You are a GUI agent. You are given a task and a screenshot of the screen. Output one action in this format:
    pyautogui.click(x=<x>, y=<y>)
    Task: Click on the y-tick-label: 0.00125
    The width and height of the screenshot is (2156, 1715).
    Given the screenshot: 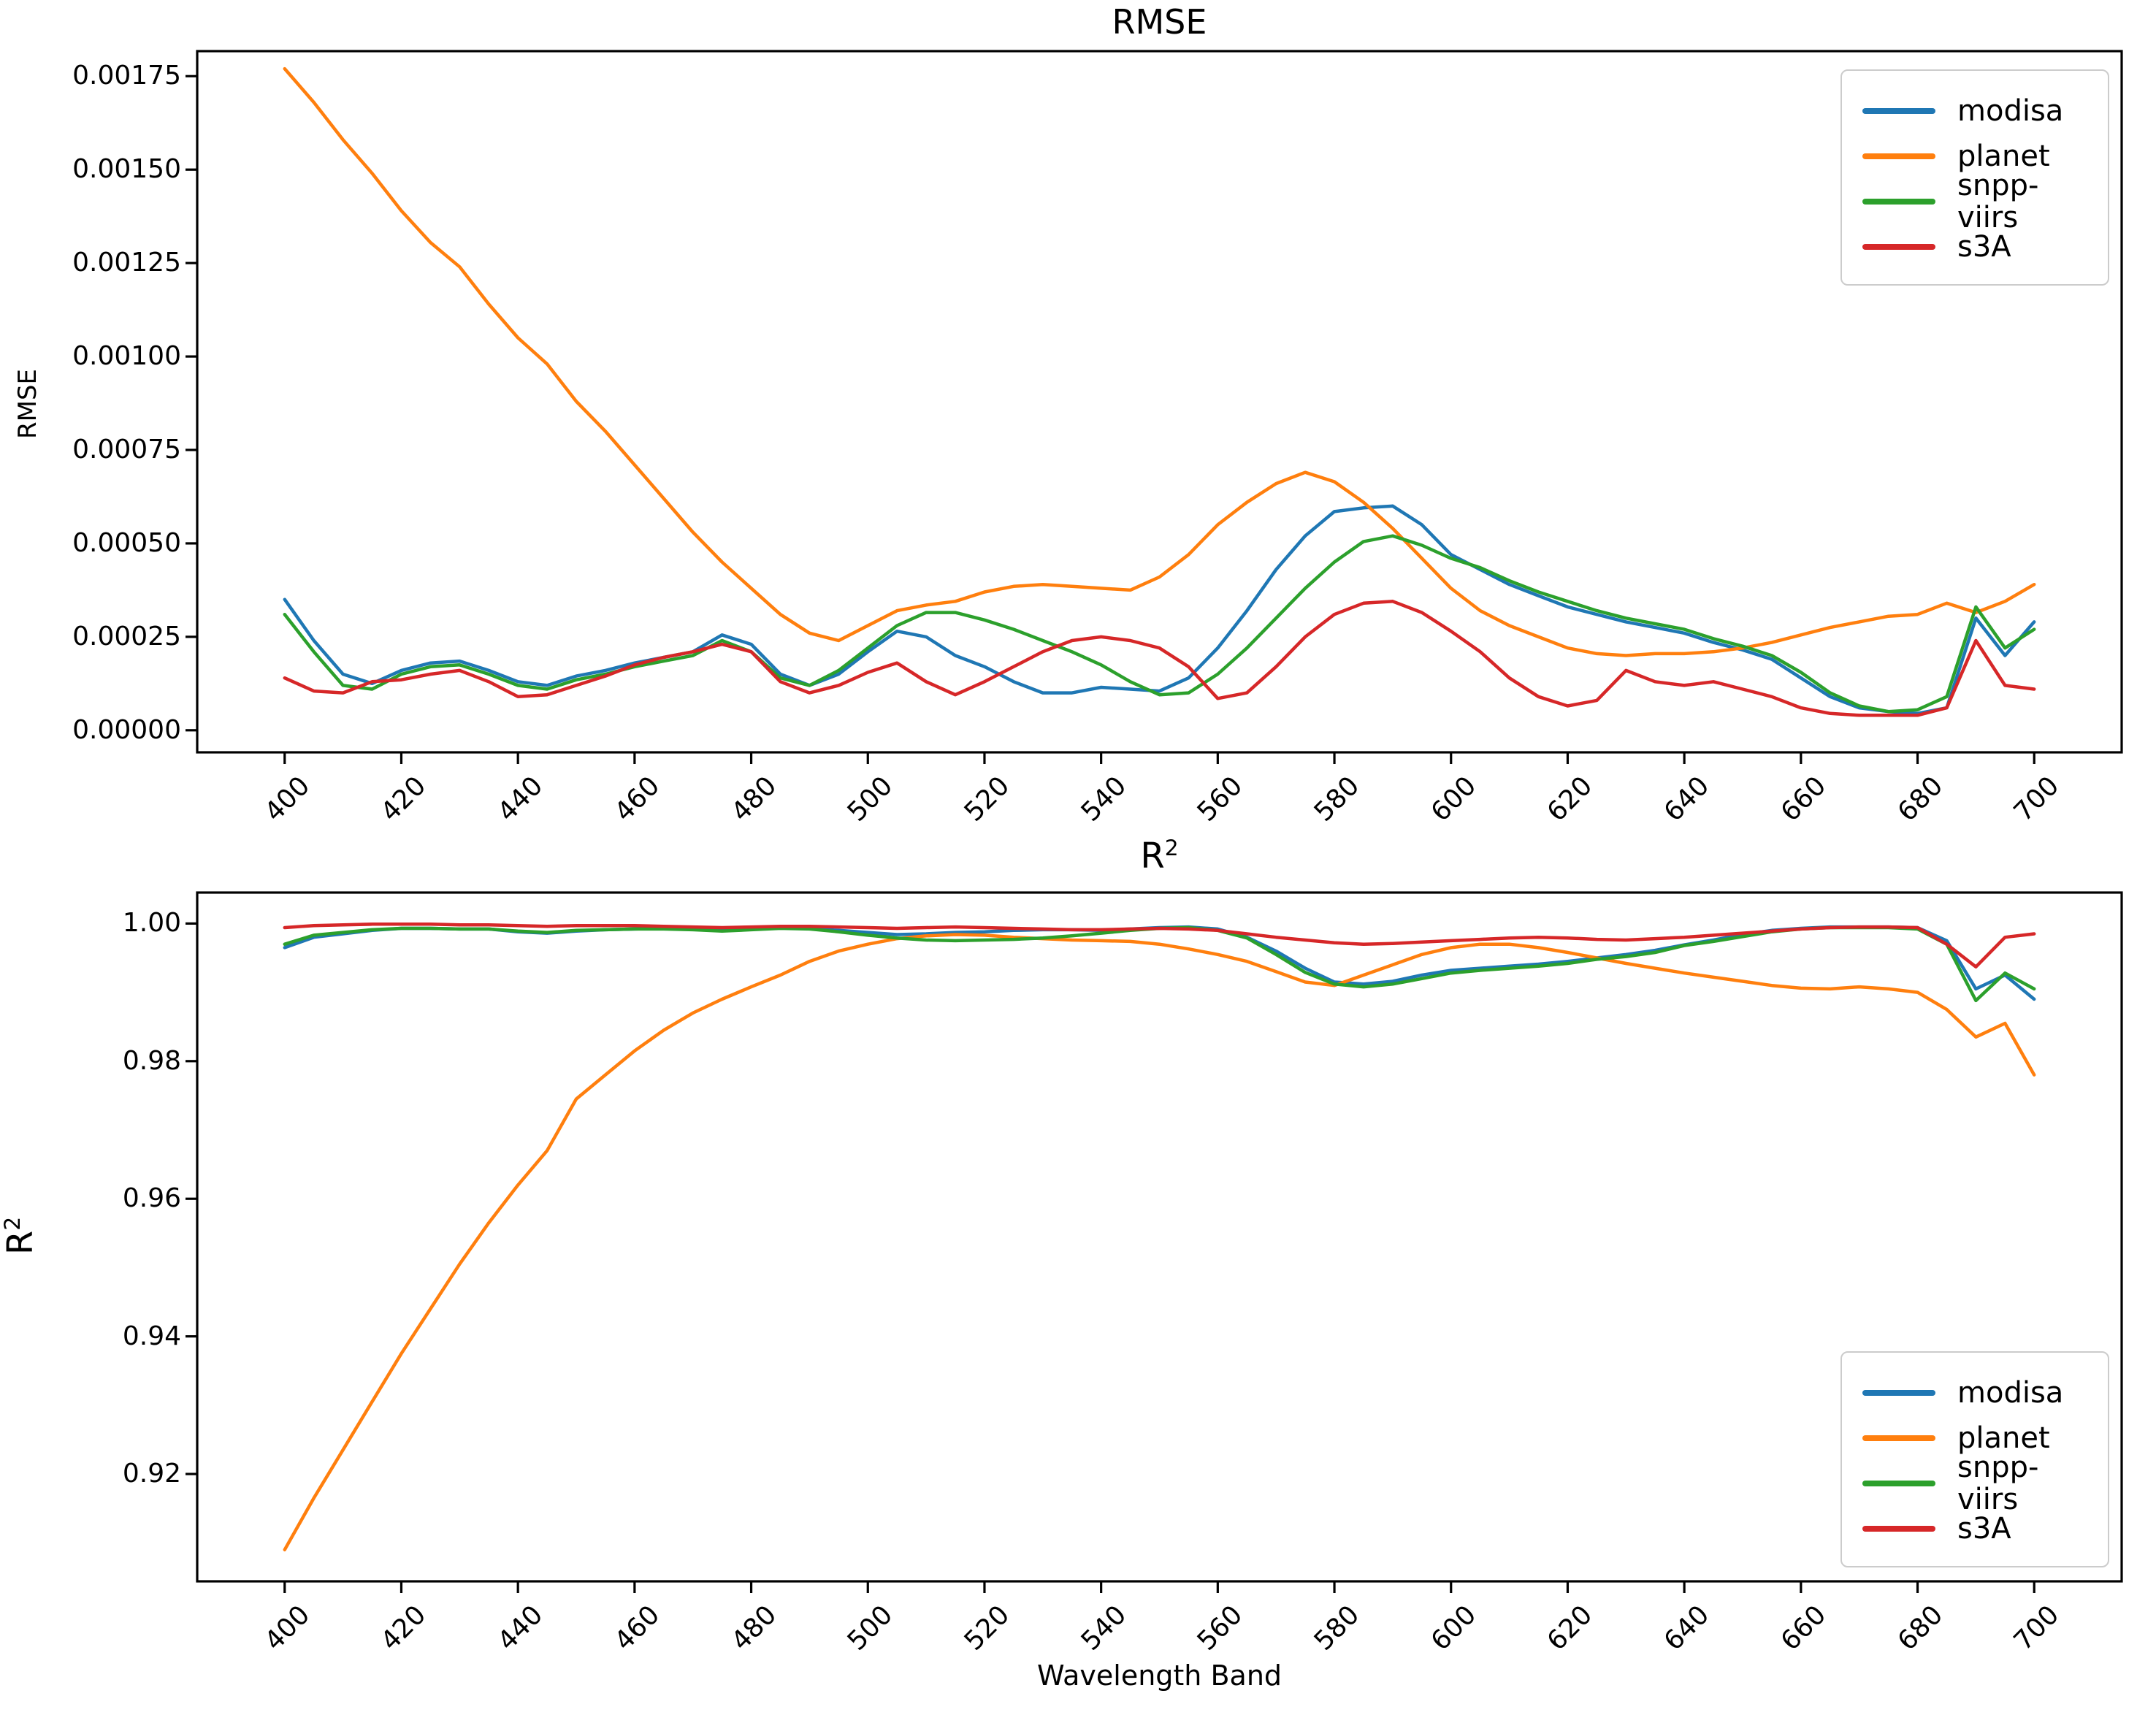 What is the action you would take?
    pyautogui.click(x=127, y=263)
    